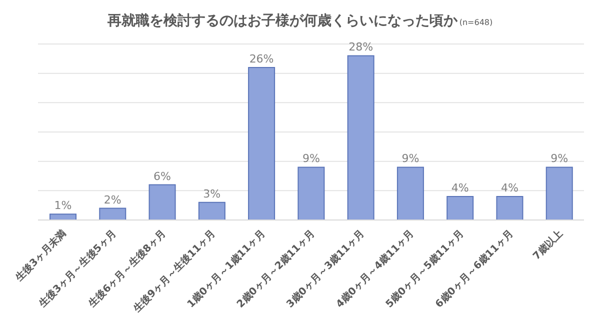  What do you see at coordinates (63, 205) in the screenshot?
I see `data-label: 1%` at bounding box center [63, 205].